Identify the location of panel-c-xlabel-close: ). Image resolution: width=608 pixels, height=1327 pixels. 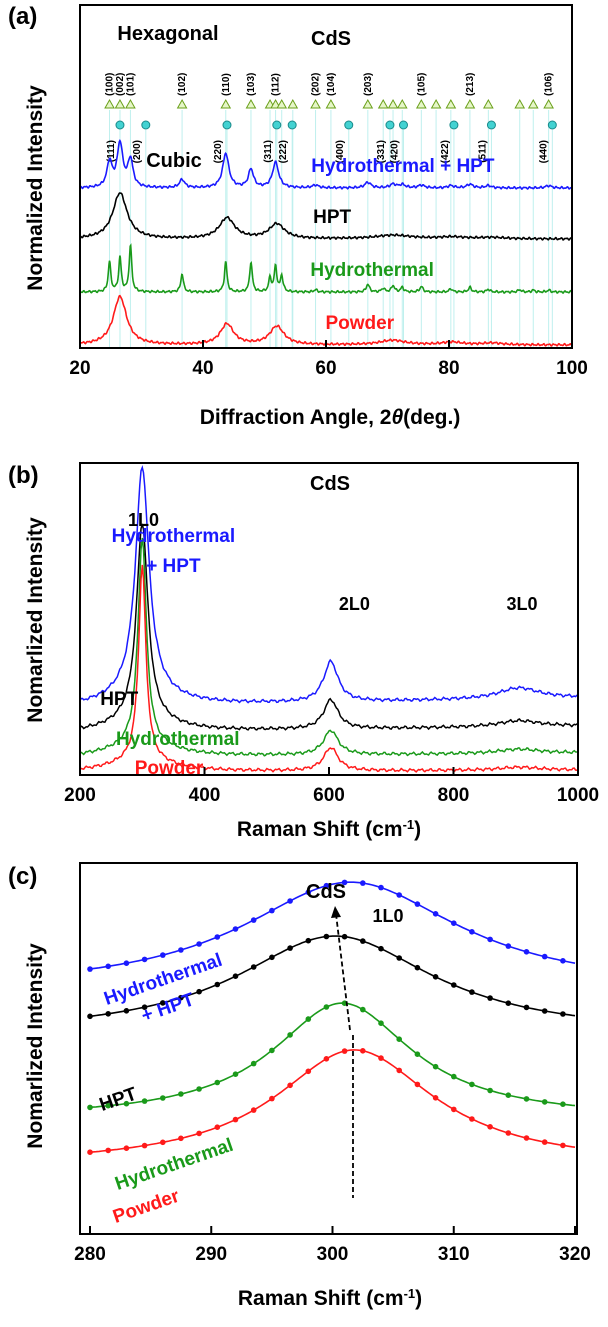
(418, 1298).